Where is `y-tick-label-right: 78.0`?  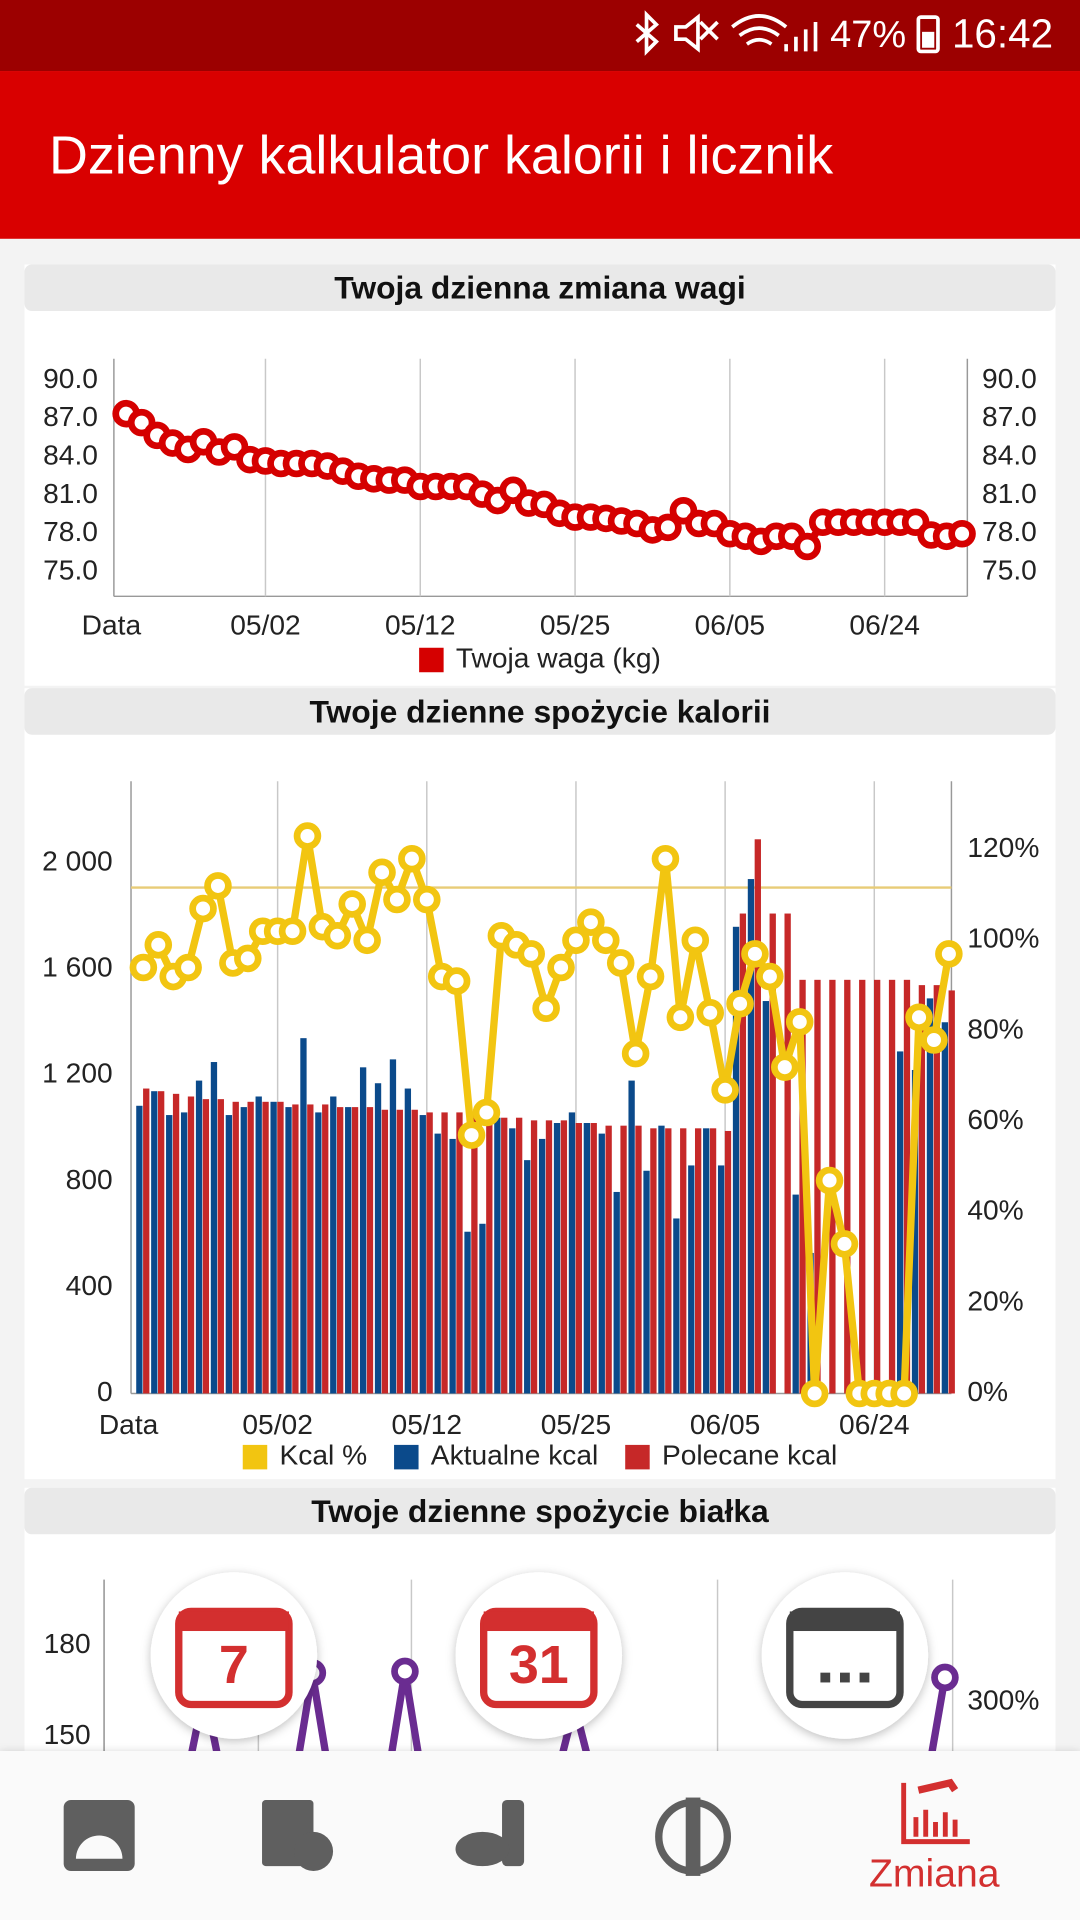
y-tick-label-right: 78.0 is located at coordinates (1009, 531).